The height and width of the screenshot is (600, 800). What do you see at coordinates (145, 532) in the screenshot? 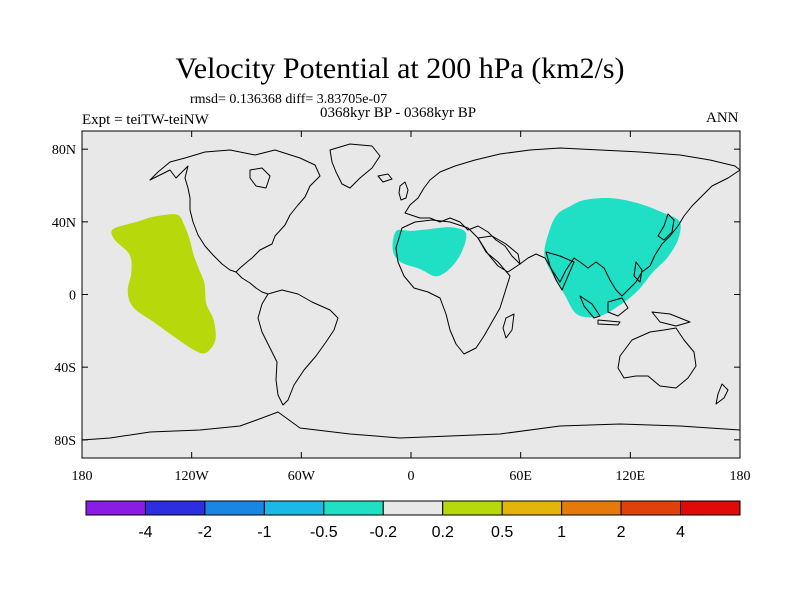
I see `colorbar-label: -4` at bounding box center [145, 532].